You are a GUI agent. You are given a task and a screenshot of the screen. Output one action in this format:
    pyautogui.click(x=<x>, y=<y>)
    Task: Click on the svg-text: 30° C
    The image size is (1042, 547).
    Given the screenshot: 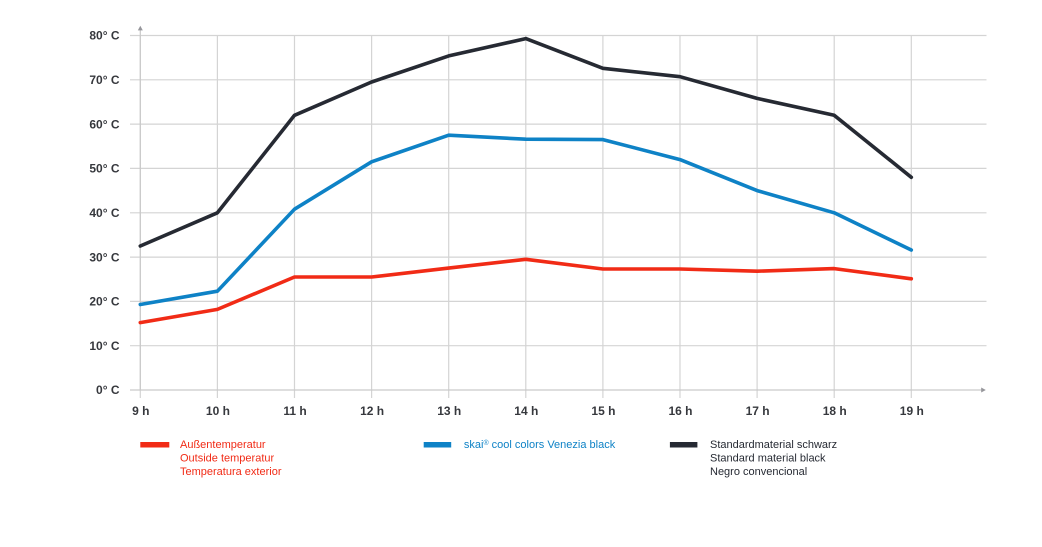 What is the action you would take?
    pyautogui.click(x=104, y=257)
    